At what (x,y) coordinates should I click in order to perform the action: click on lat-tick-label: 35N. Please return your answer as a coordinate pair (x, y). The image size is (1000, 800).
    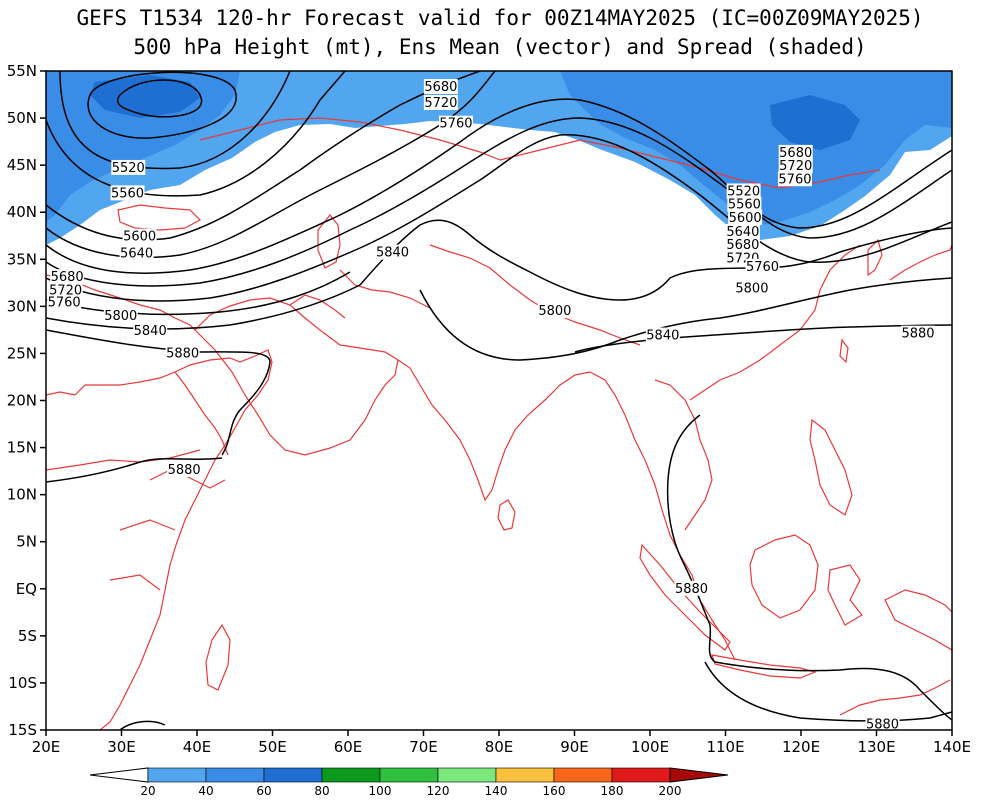
    Looking at the image, I should click on (22, 259).